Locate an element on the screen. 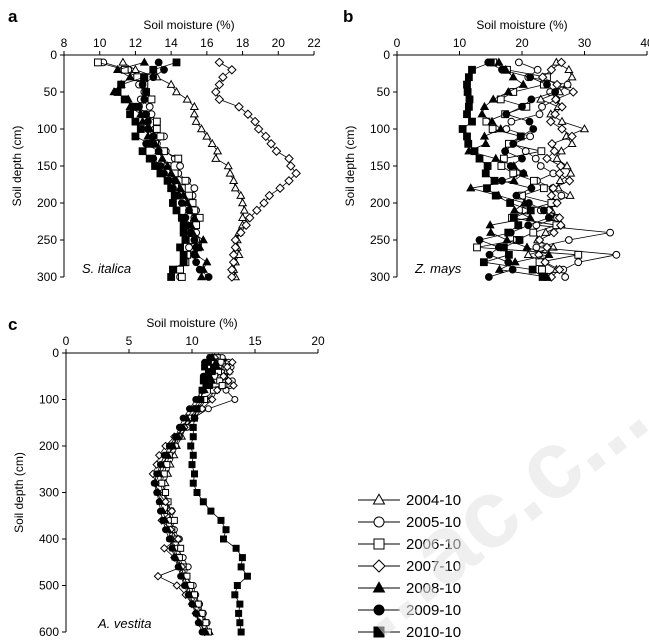  x-axis-title: Soil moisture (%) is located at coordinates (191, 323).